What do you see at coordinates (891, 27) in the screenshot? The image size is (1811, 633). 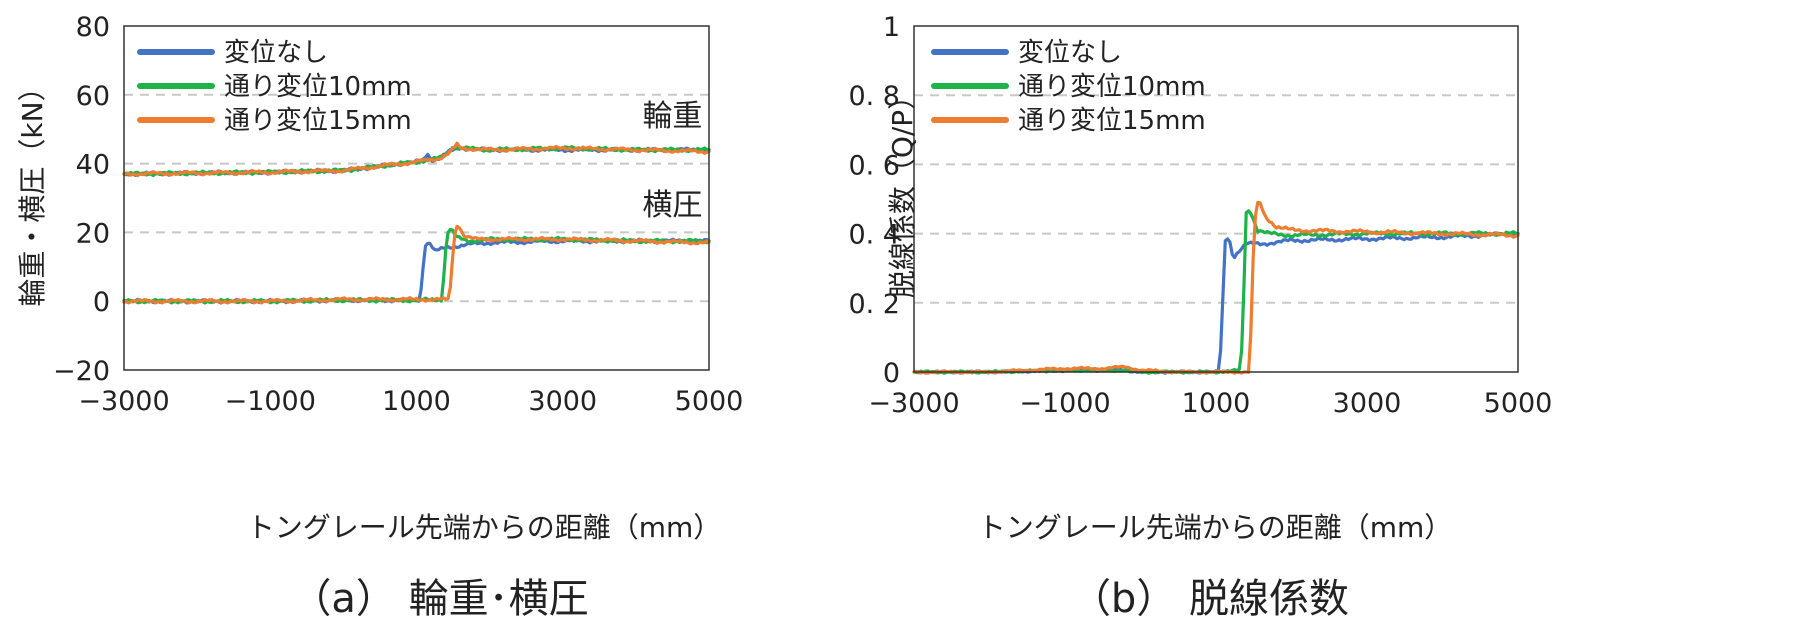 I see `y-tick-label: 1` at bounding box center [891, 27].